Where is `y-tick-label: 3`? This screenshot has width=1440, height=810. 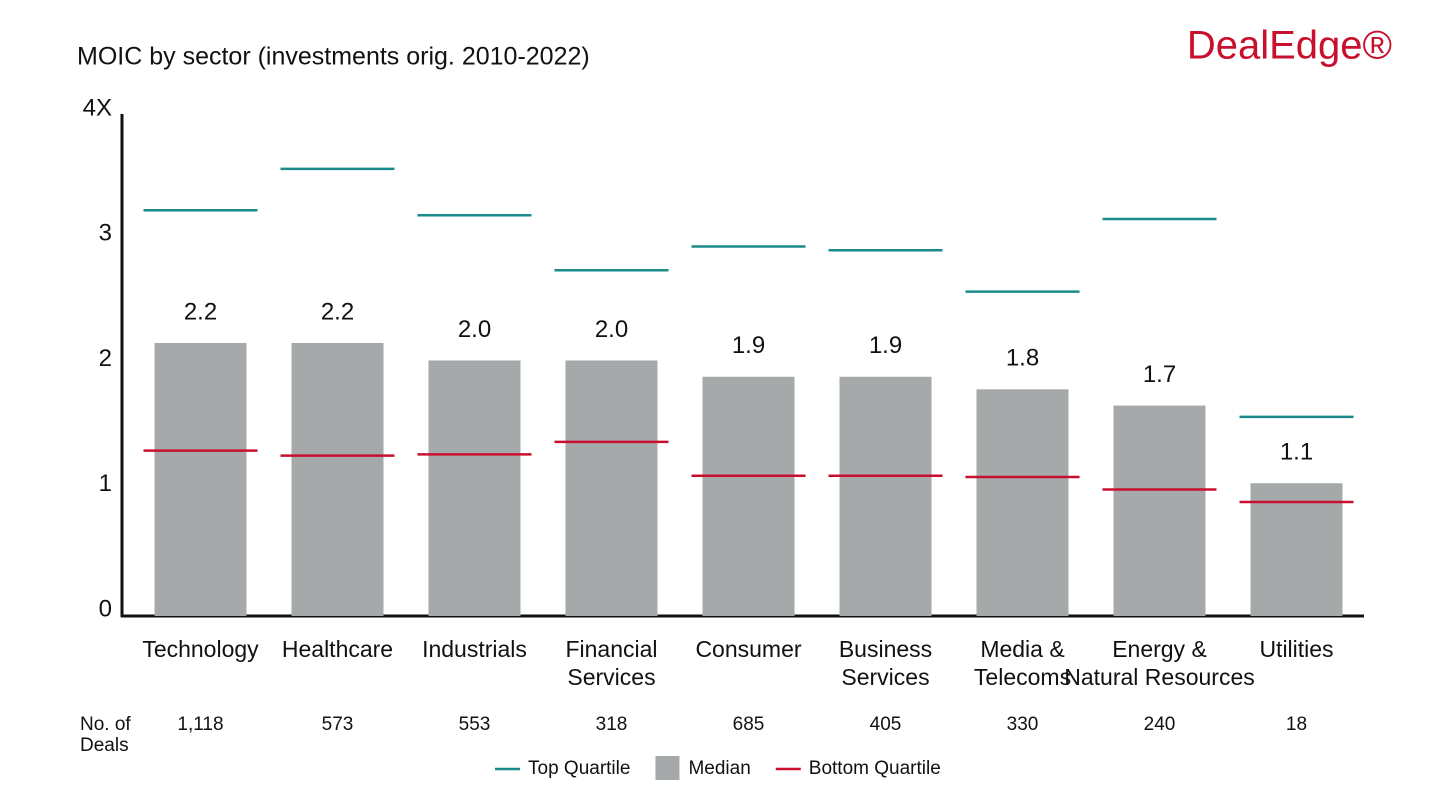
y-tick-label: 3 is located at coordinates (105, 233).